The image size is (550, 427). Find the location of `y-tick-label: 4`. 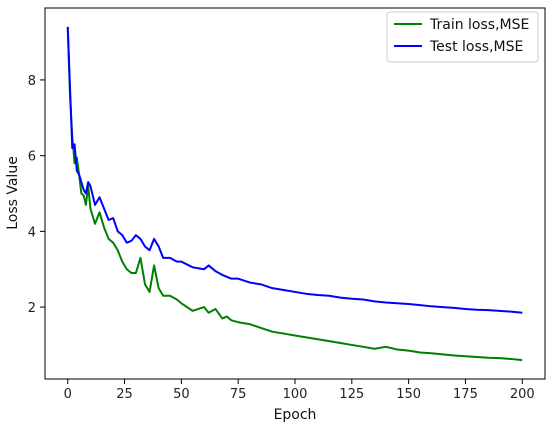

y-tick-label: 4 is located at coordinates (32, 232).